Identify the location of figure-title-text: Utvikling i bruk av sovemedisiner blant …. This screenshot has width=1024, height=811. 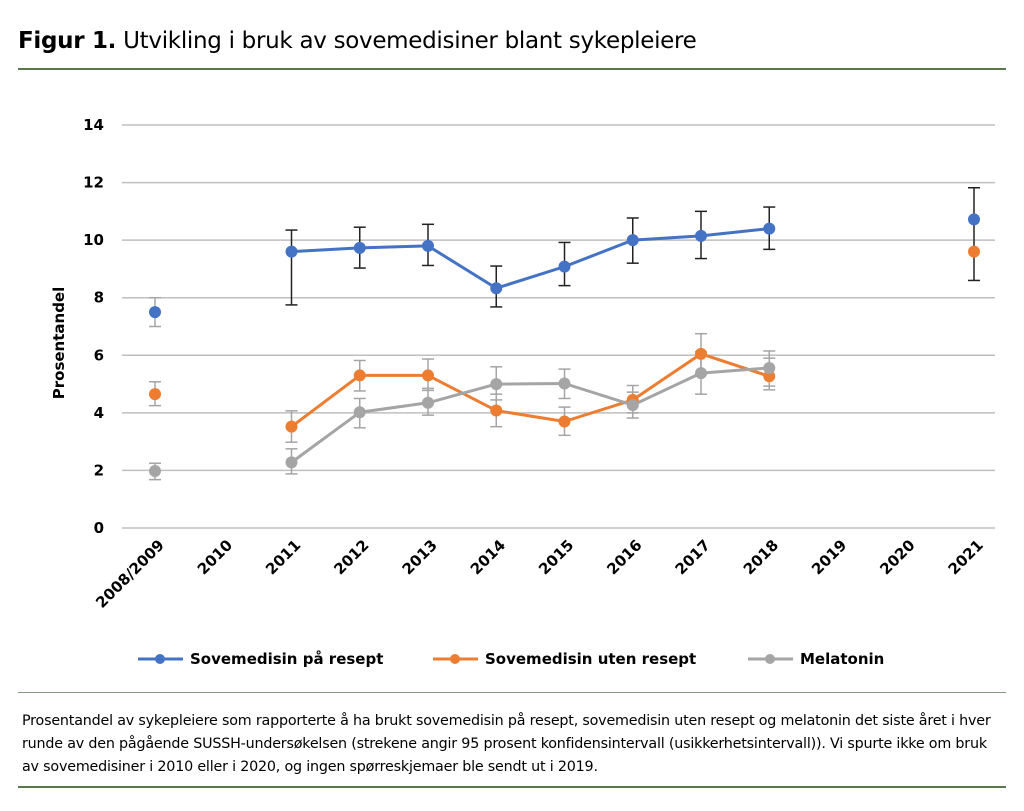
(410, 41).